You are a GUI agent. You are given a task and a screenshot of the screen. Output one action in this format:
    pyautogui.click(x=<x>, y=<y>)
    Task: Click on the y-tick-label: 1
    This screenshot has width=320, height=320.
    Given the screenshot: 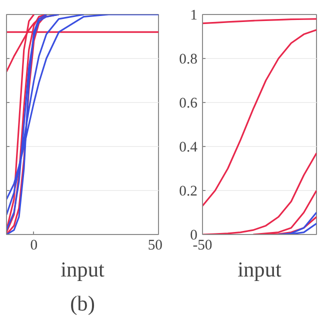 What is the action you would take?
    pyautogui.click(x=194, y=16)
    